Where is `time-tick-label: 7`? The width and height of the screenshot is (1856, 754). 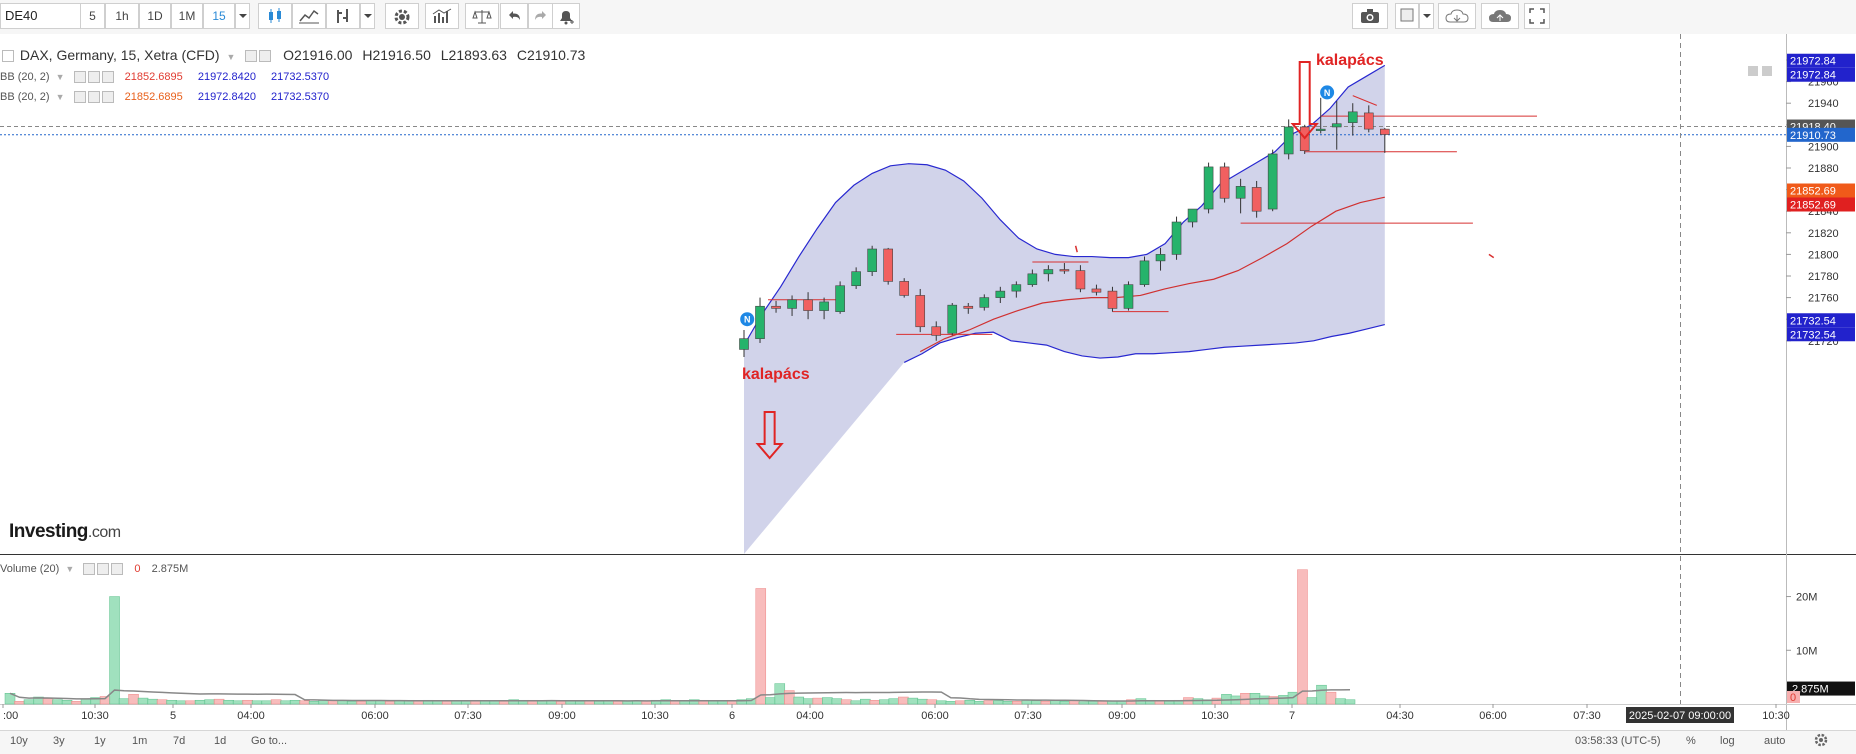
time-tick-label: 7 is located at coordinates (1292, 716).